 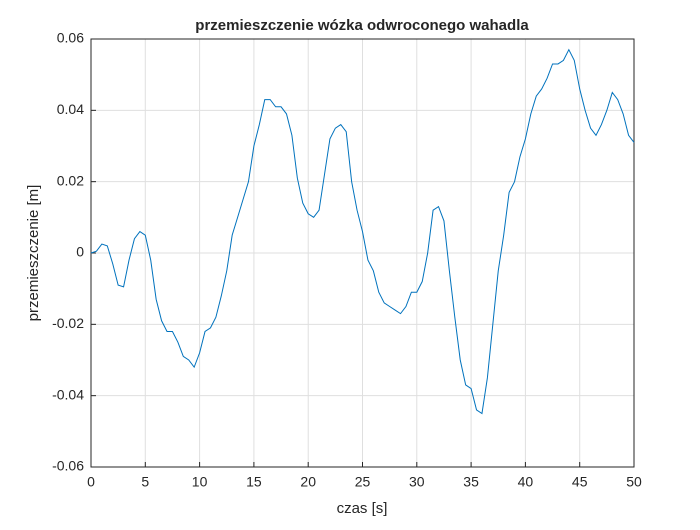 What do you see at coordinates (308, 482) in the screenshot?
I see `x-tick-label: 20` at bounding box center [308, 482].